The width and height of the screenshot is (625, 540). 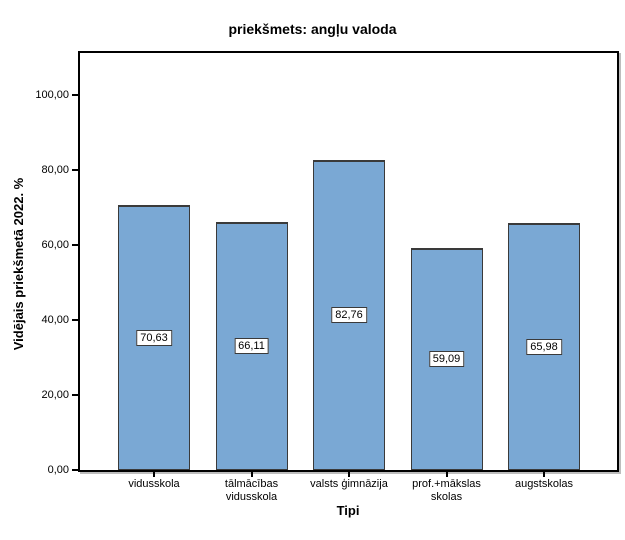 What do you see at coordinates (349, 484) in the screenshot?
I see `x-axis-category-label: valsts ģimnāzija` at bounding box center [349, 484].